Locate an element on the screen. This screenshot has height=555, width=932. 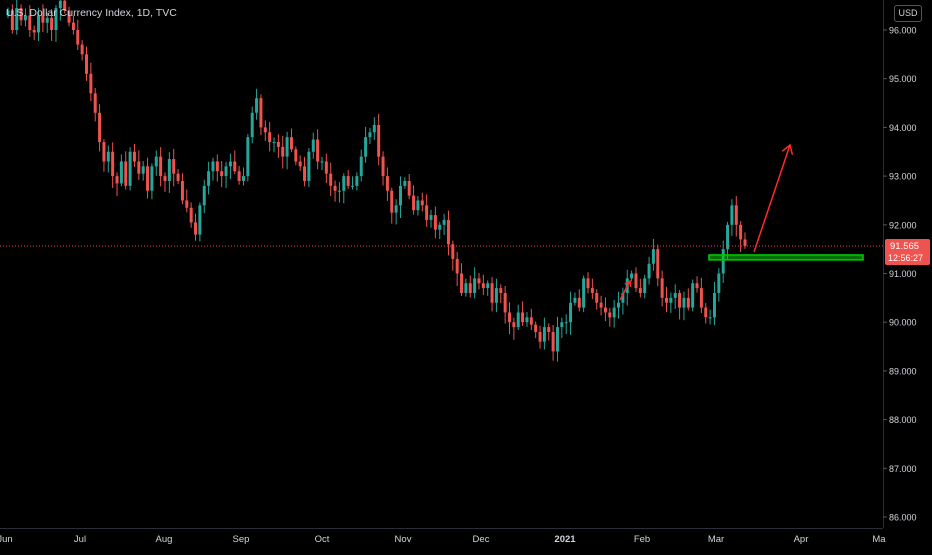
x-tick-label: Dec is located at coordinates (481, 539).